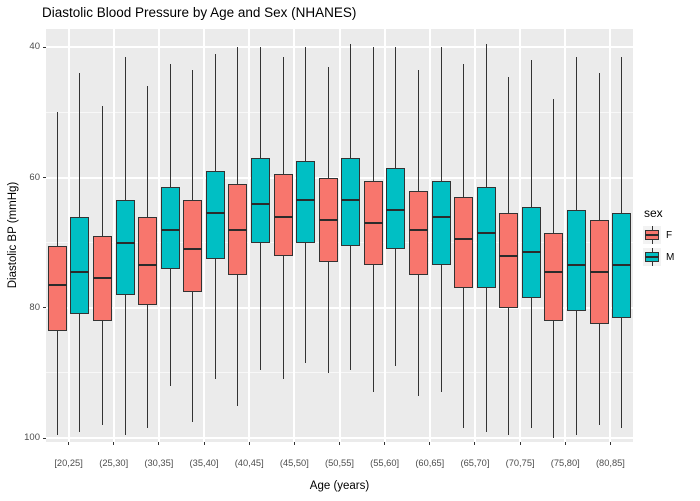 Image resolution: width=700 pixels, height=501 pixels. I want to click on y-tick-label: 80, so click(34, 307).